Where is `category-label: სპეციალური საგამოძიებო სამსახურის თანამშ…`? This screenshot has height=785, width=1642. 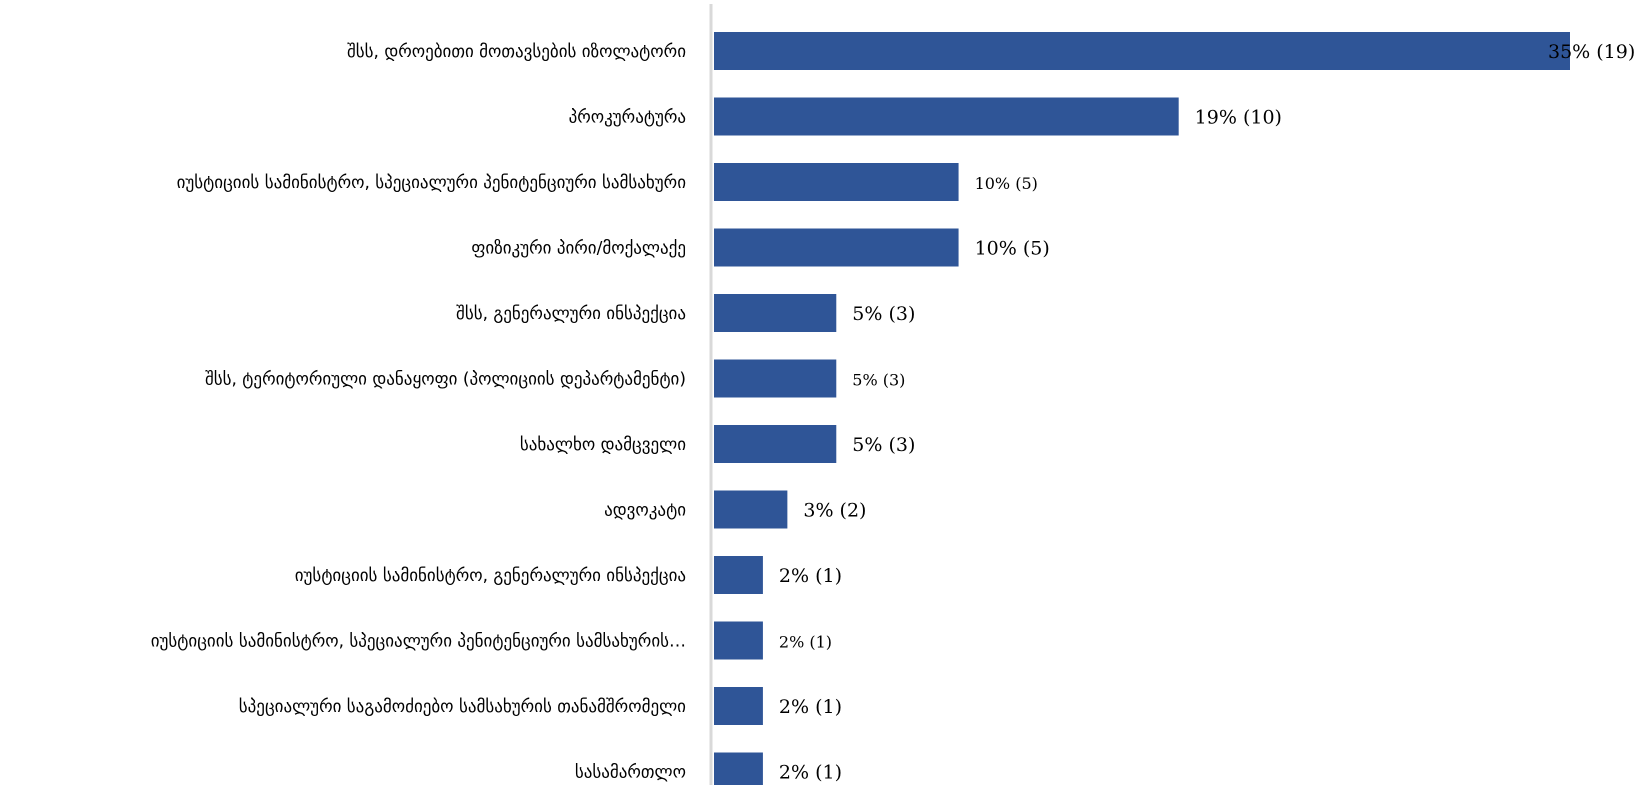 category-label: სპეციალური საგამოძიებო სამსახურის თანამშ… is located at coordinates (462, 707).